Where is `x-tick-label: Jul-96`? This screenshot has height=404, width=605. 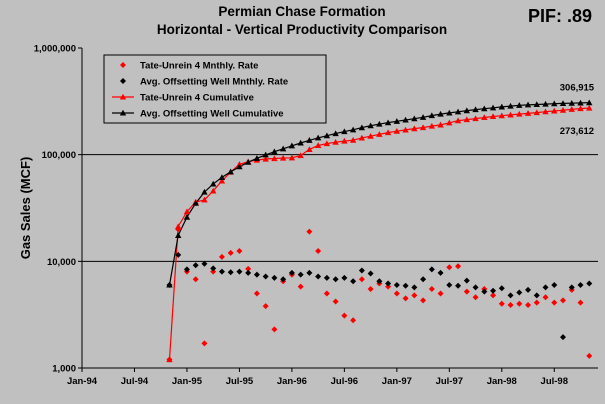 x-tick-label: Jul-96 is located at coordinates (344, 381).